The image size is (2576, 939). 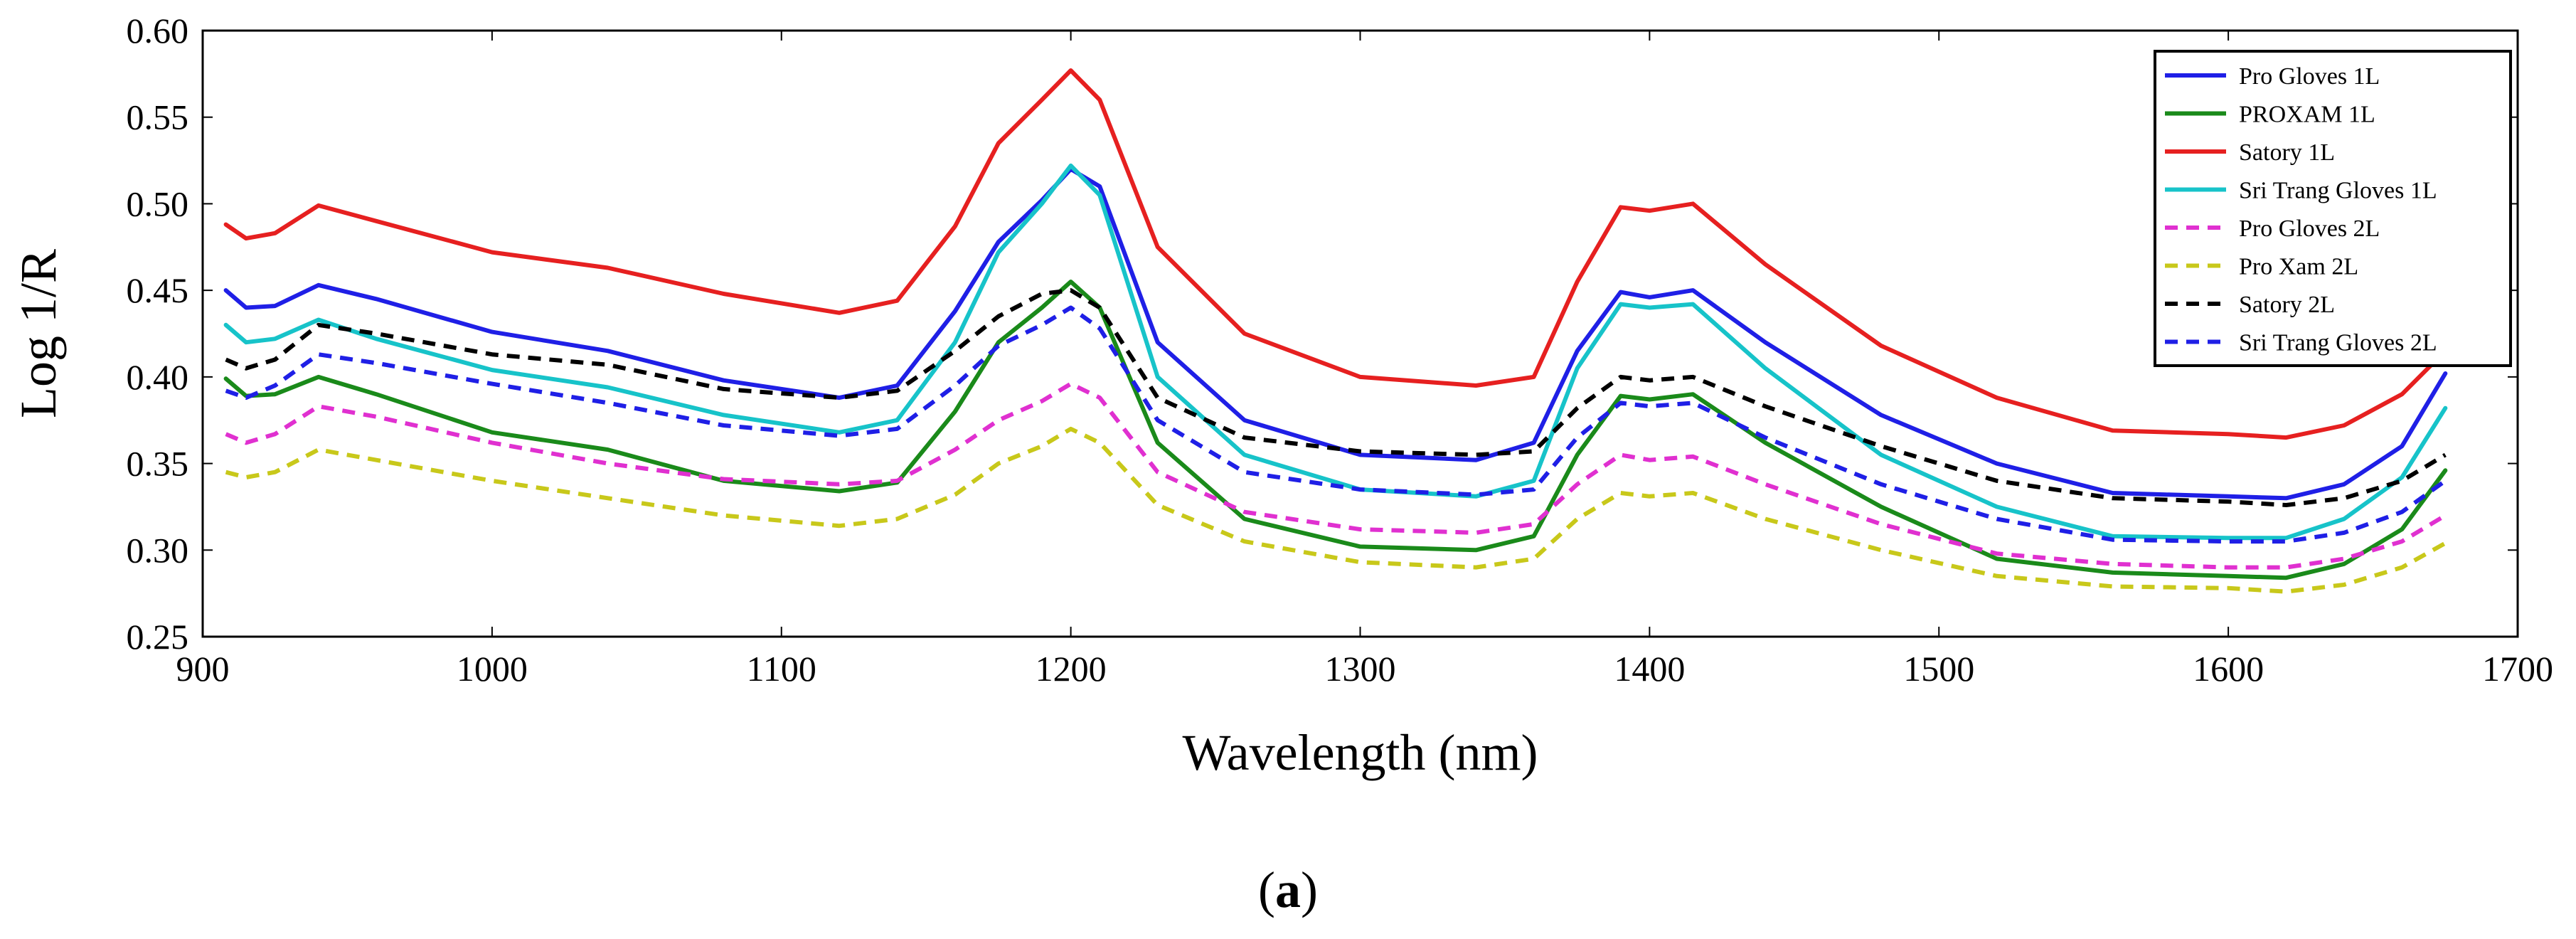 What do you see at coordinates (158, 637) in the screenshot?
I see `y-tick-label: 0.25` at bounding box center [158, 637].